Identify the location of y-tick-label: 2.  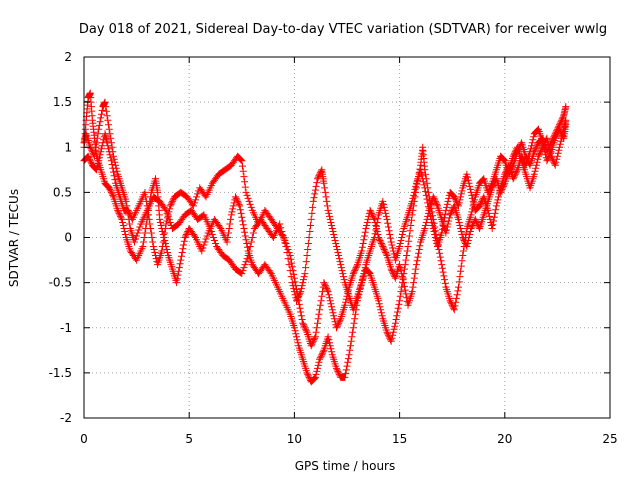
(68, 57).